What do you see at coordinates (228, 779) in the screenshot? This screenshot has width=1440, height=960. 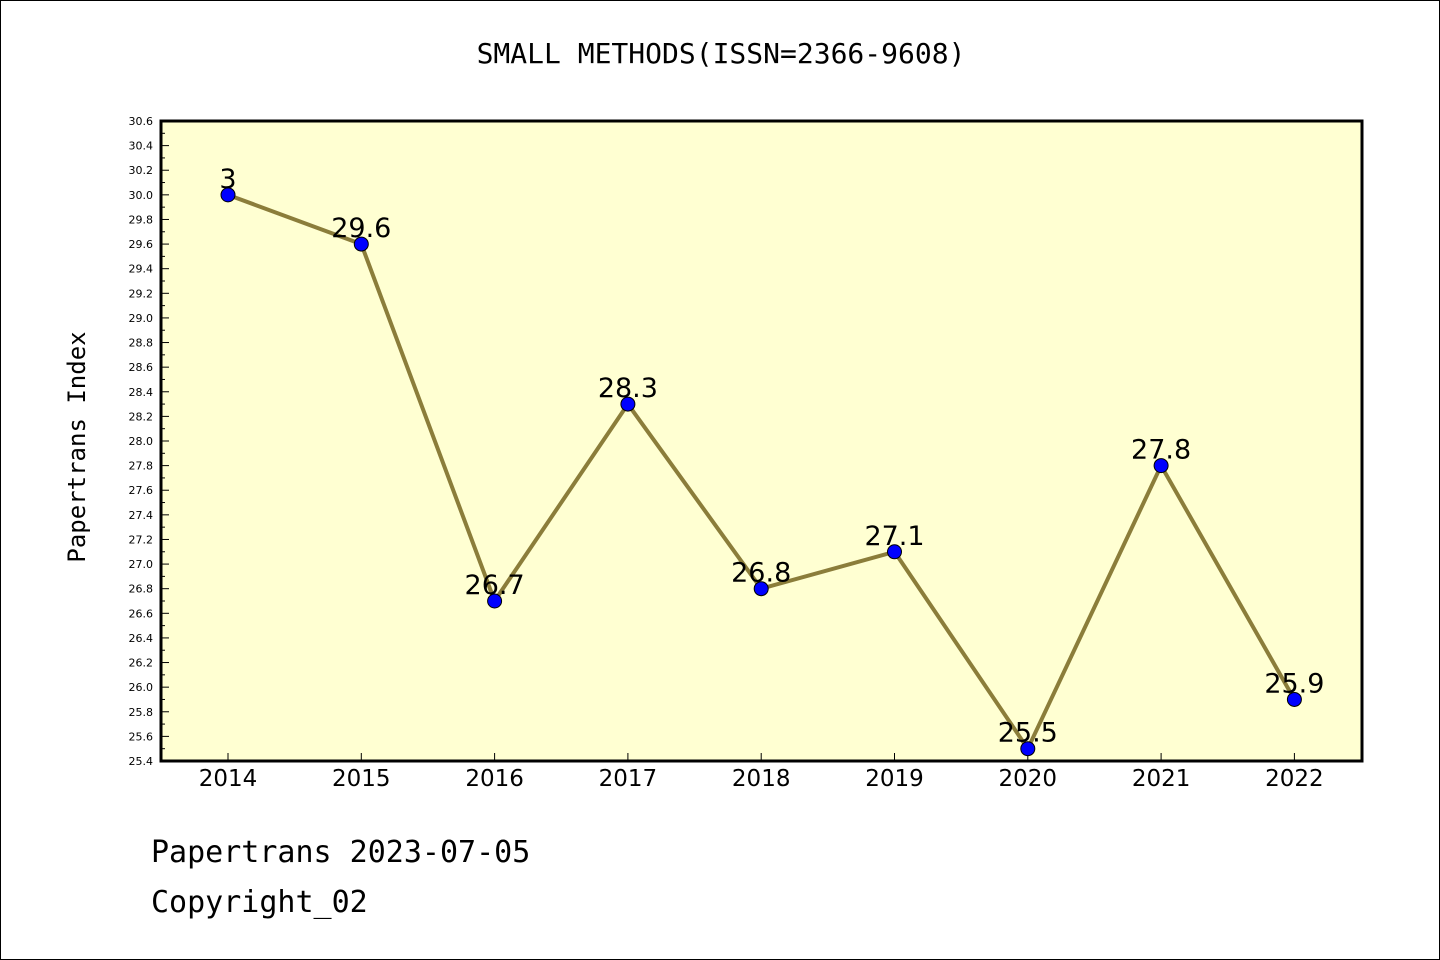 I see `x-tick-label: 2014` at bounding box center [228, 779].